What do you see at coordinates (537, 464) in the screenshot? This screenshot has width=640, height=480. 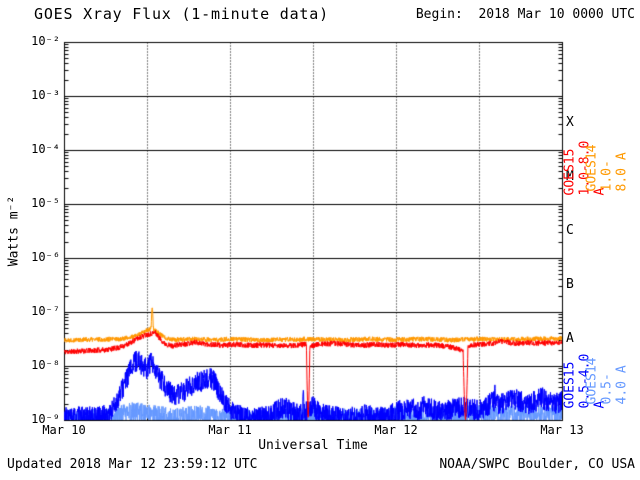 I see `credit-text: NOAA/SWPC Boulder, CO USA` at bounding box center [537, 464].